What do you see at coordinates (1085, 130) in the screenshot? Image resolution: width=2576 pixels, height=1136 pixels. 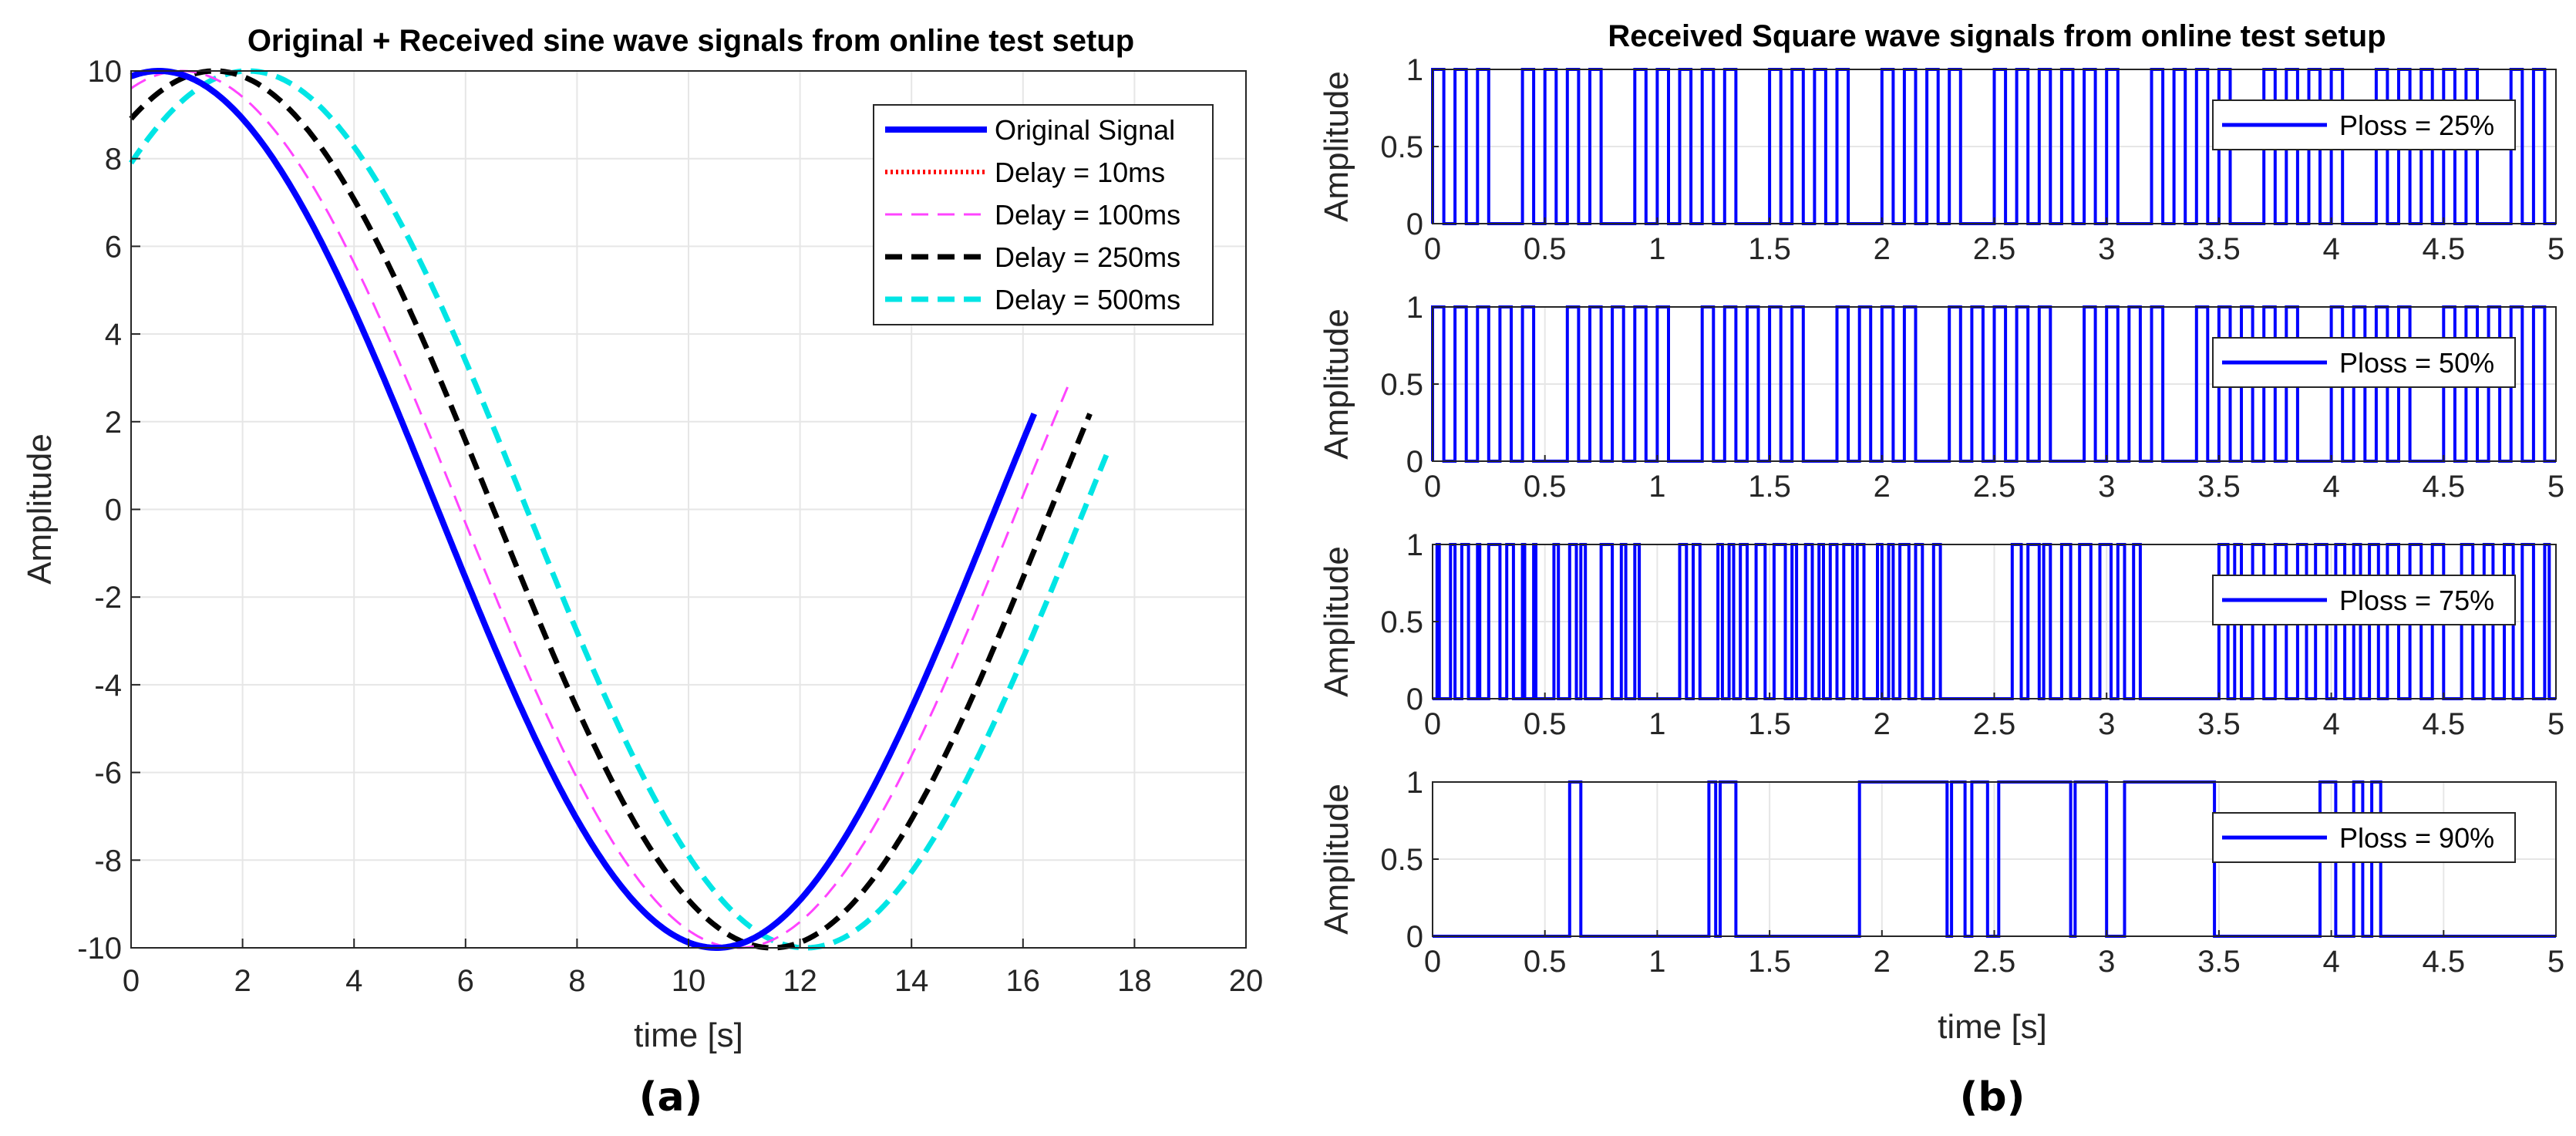 I see `legend-label-original: Original Signal` at bounding box center [1085, 130].